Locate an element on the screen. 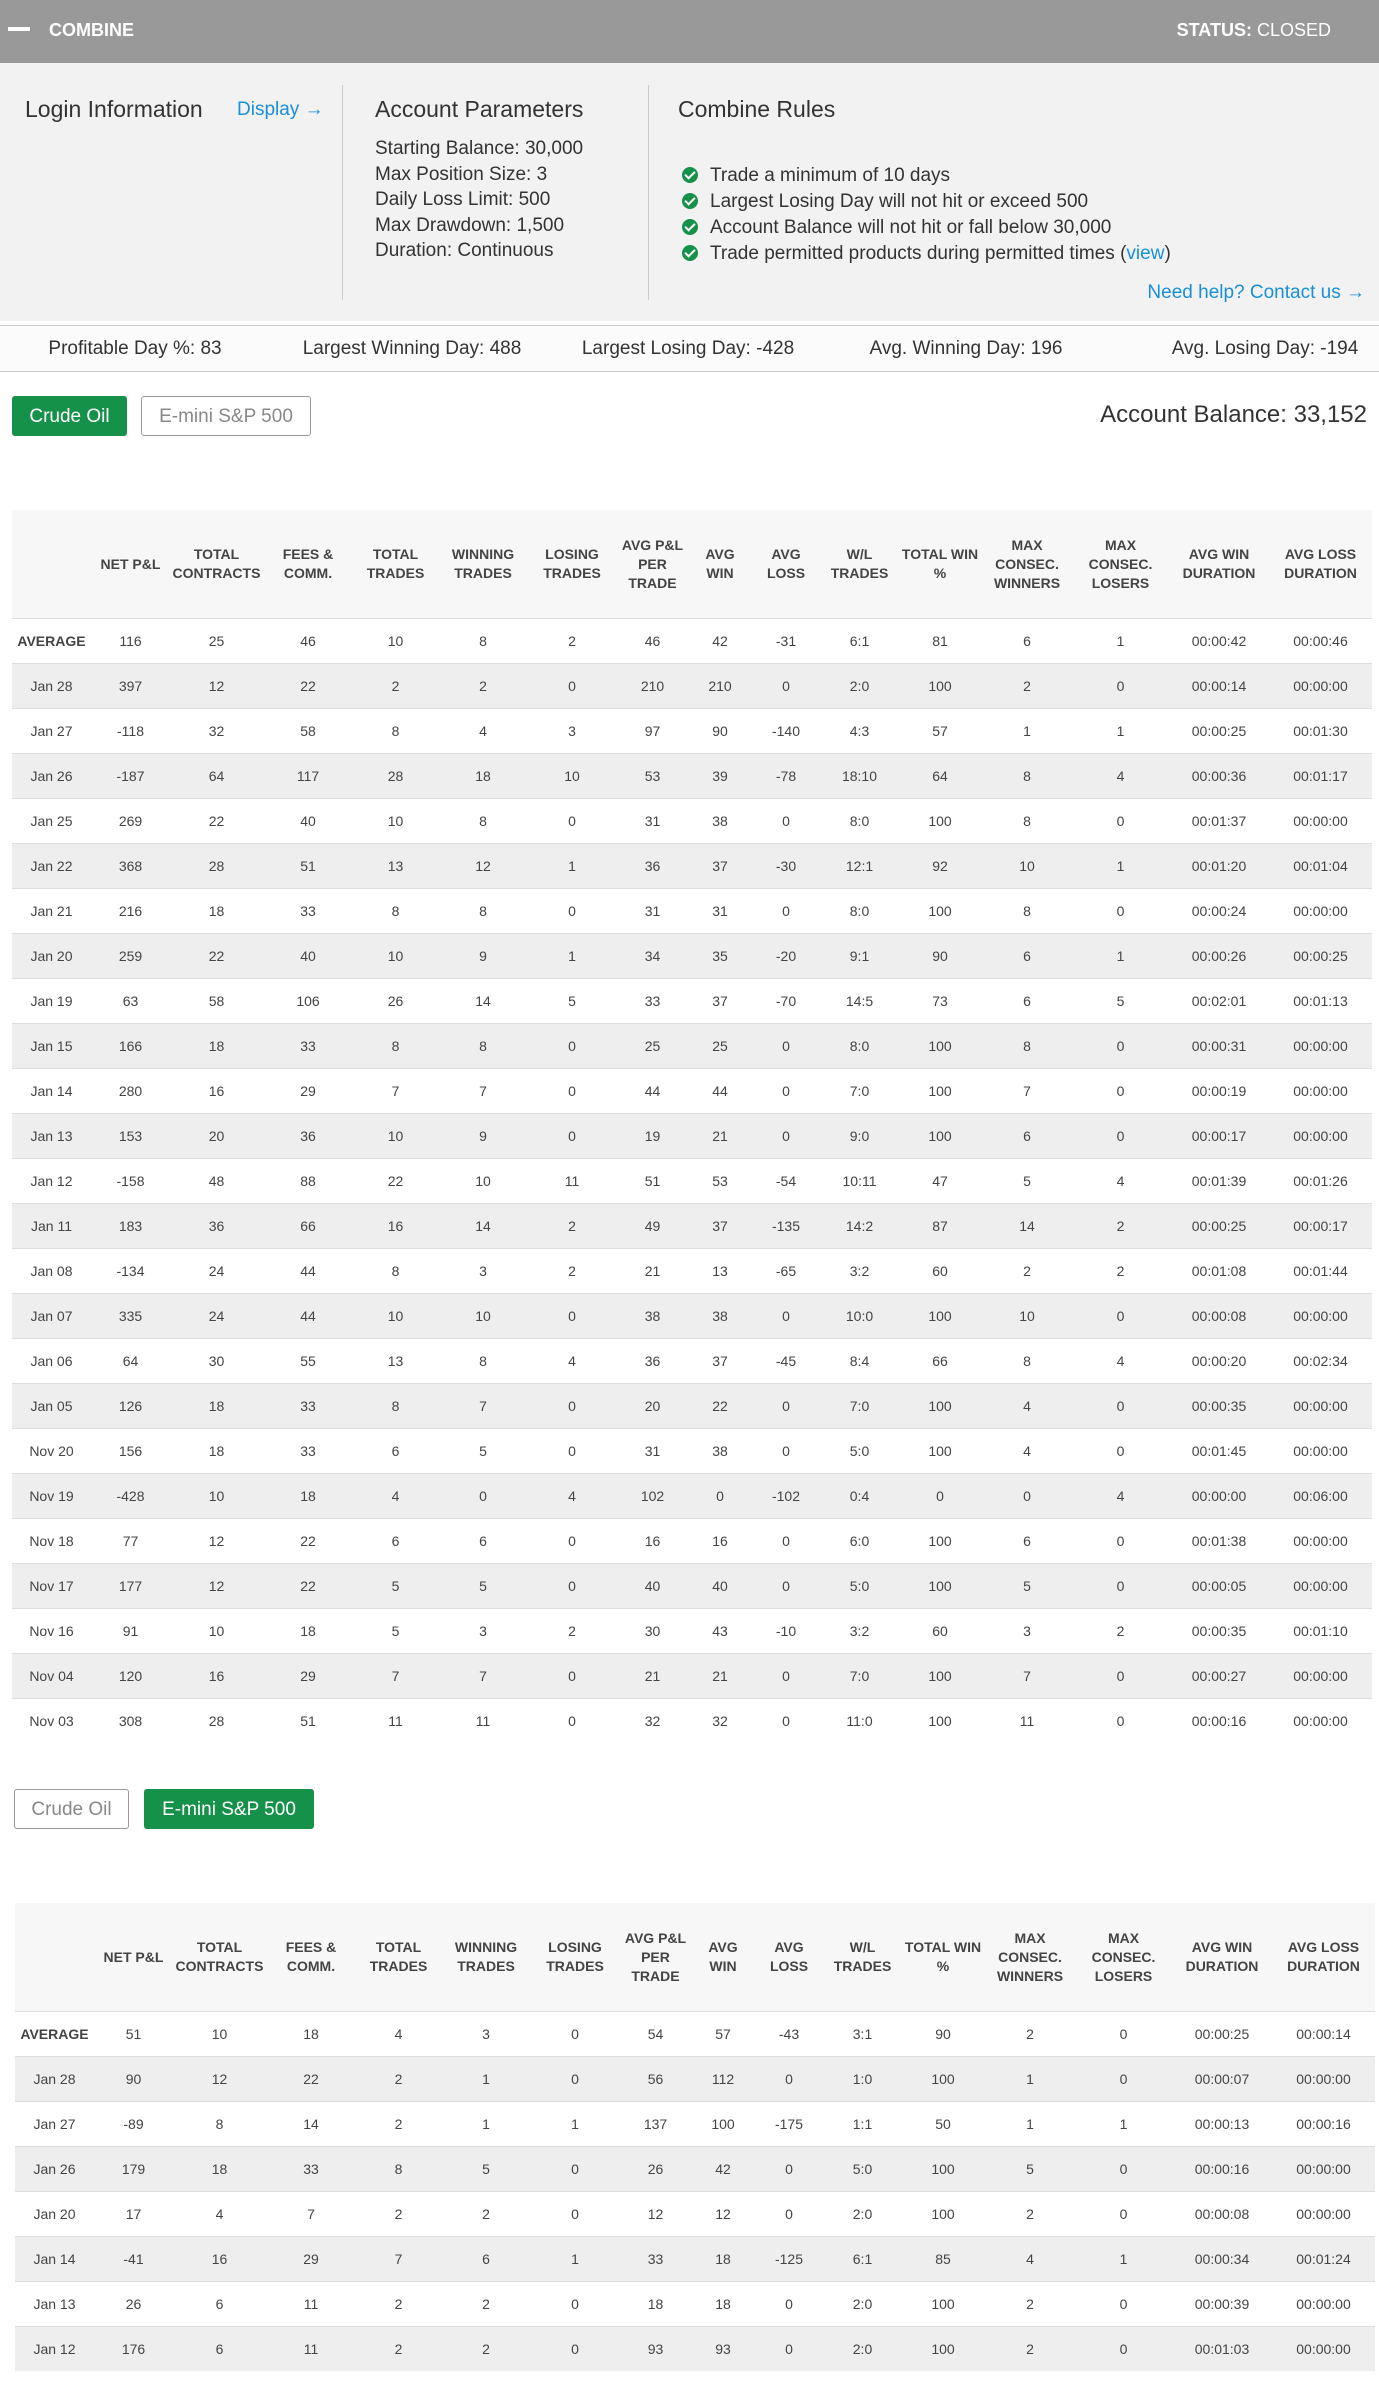 The height and width of the screenshot is (2382, 1379). cell: 7 is located at coordinates (1027, 1091).